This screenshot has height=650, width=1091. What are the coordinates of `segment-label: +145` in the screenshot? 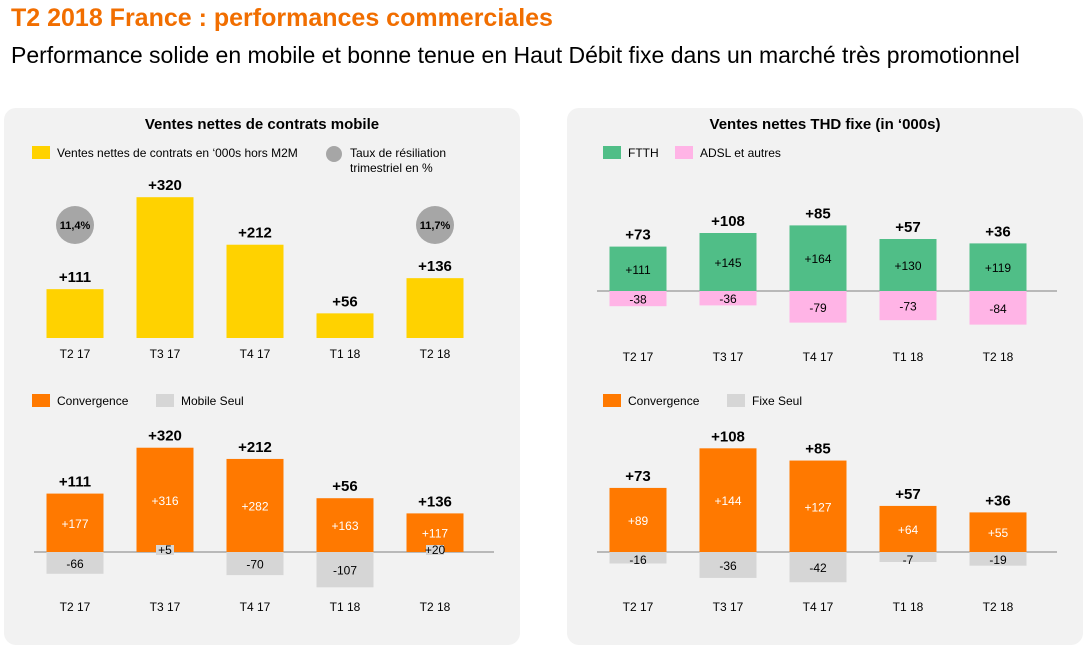 It's located at (727, 263).